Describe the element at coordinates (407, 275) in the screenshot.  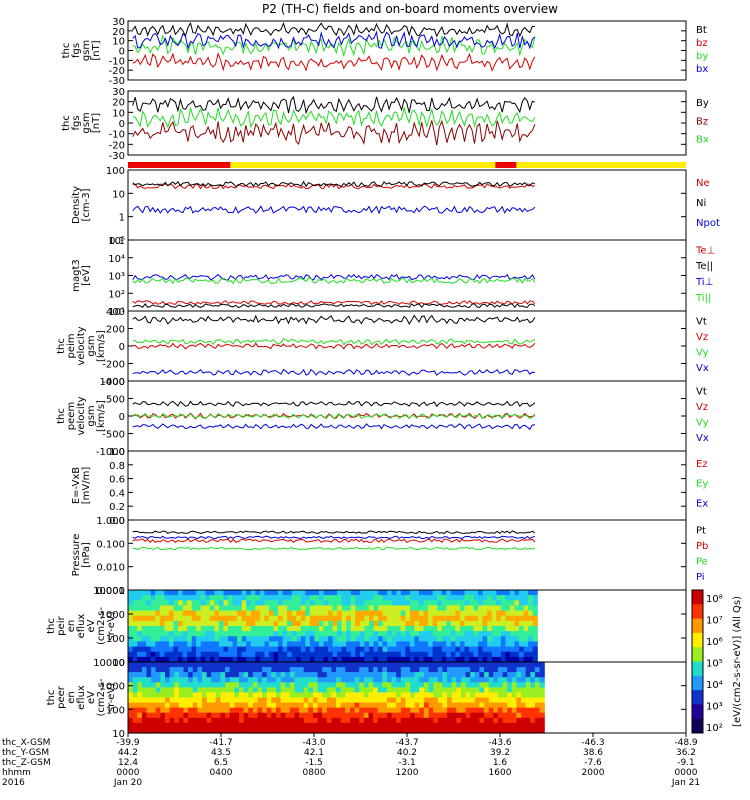
I see `panel-frame` at that location.